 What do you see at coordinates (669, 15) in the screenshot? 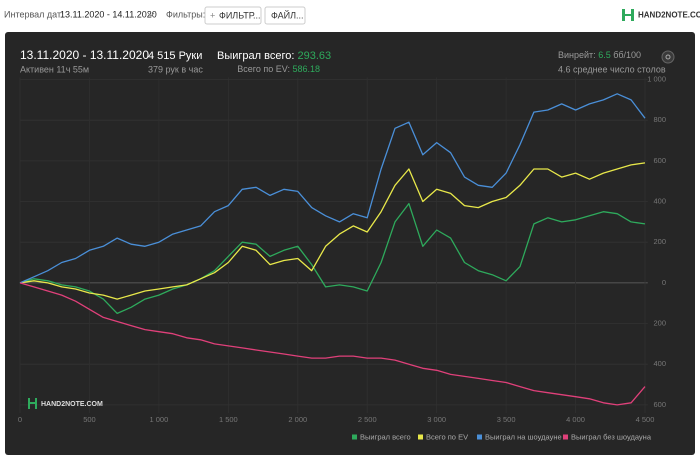
I see `logo: HAND2NOTE.COM` at bounding box center [669, 15].